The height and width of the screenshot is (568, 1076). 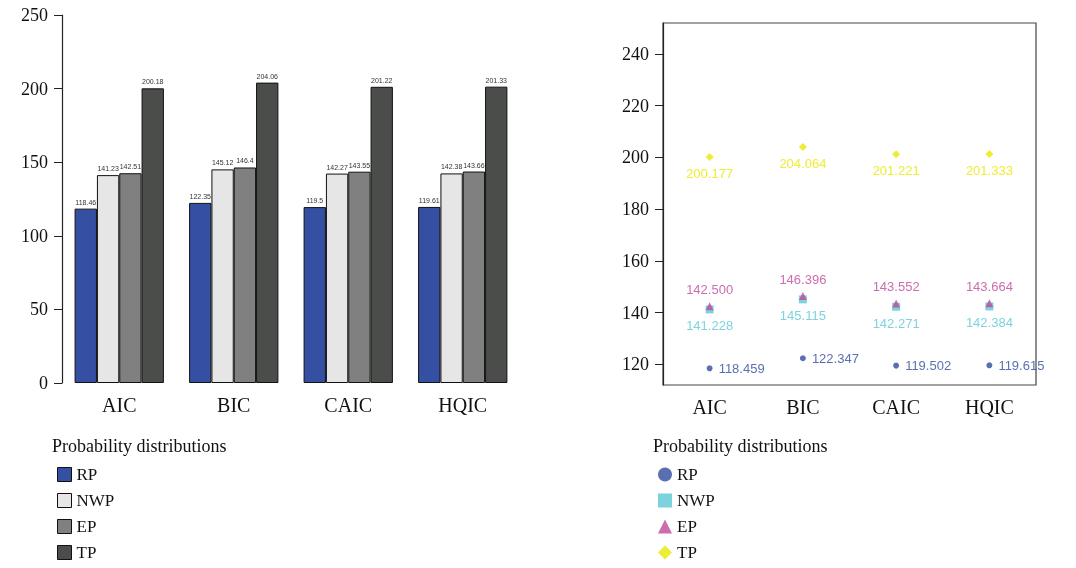 What do you see at coordinates (635, 364) in the screenshot?
I see `y-tick-label: 120` at bounding box center [635, 364].